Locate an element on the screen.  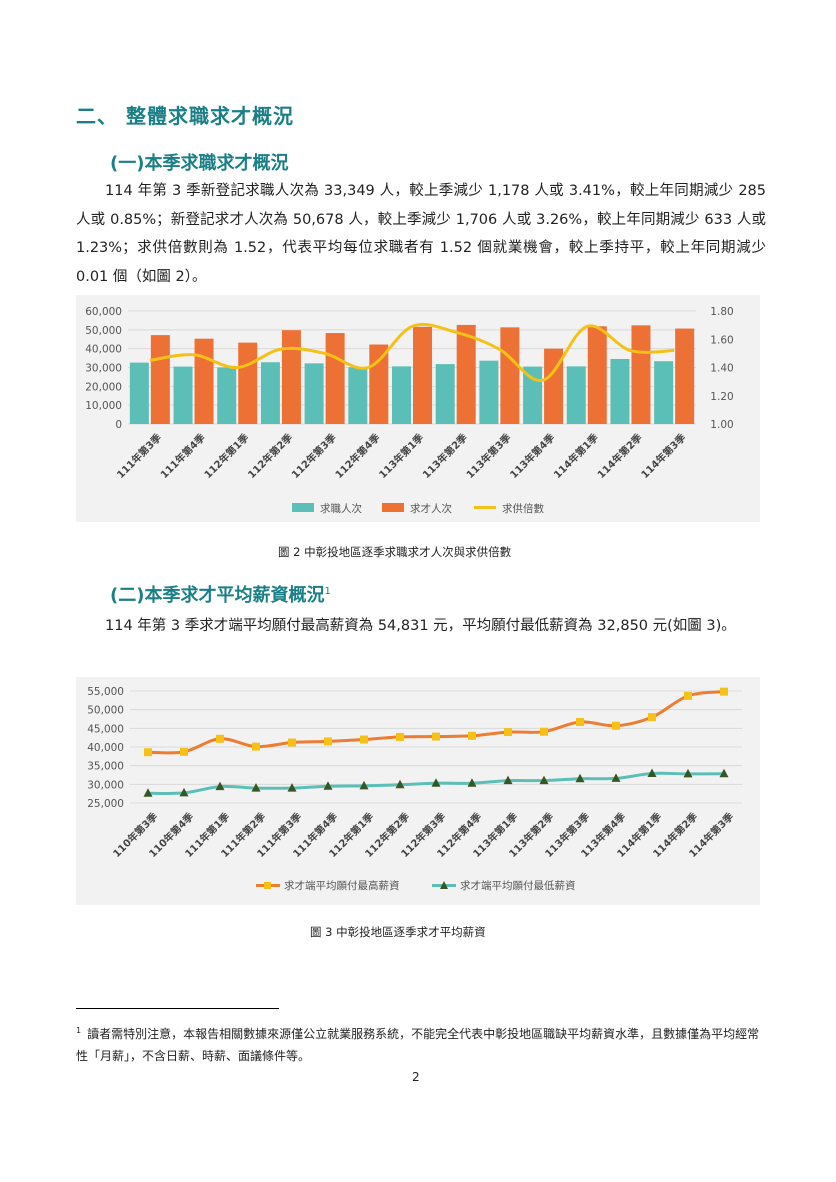
subsection-title-1: (一)本季求職求才概況 is located at coordinates (199, 163).